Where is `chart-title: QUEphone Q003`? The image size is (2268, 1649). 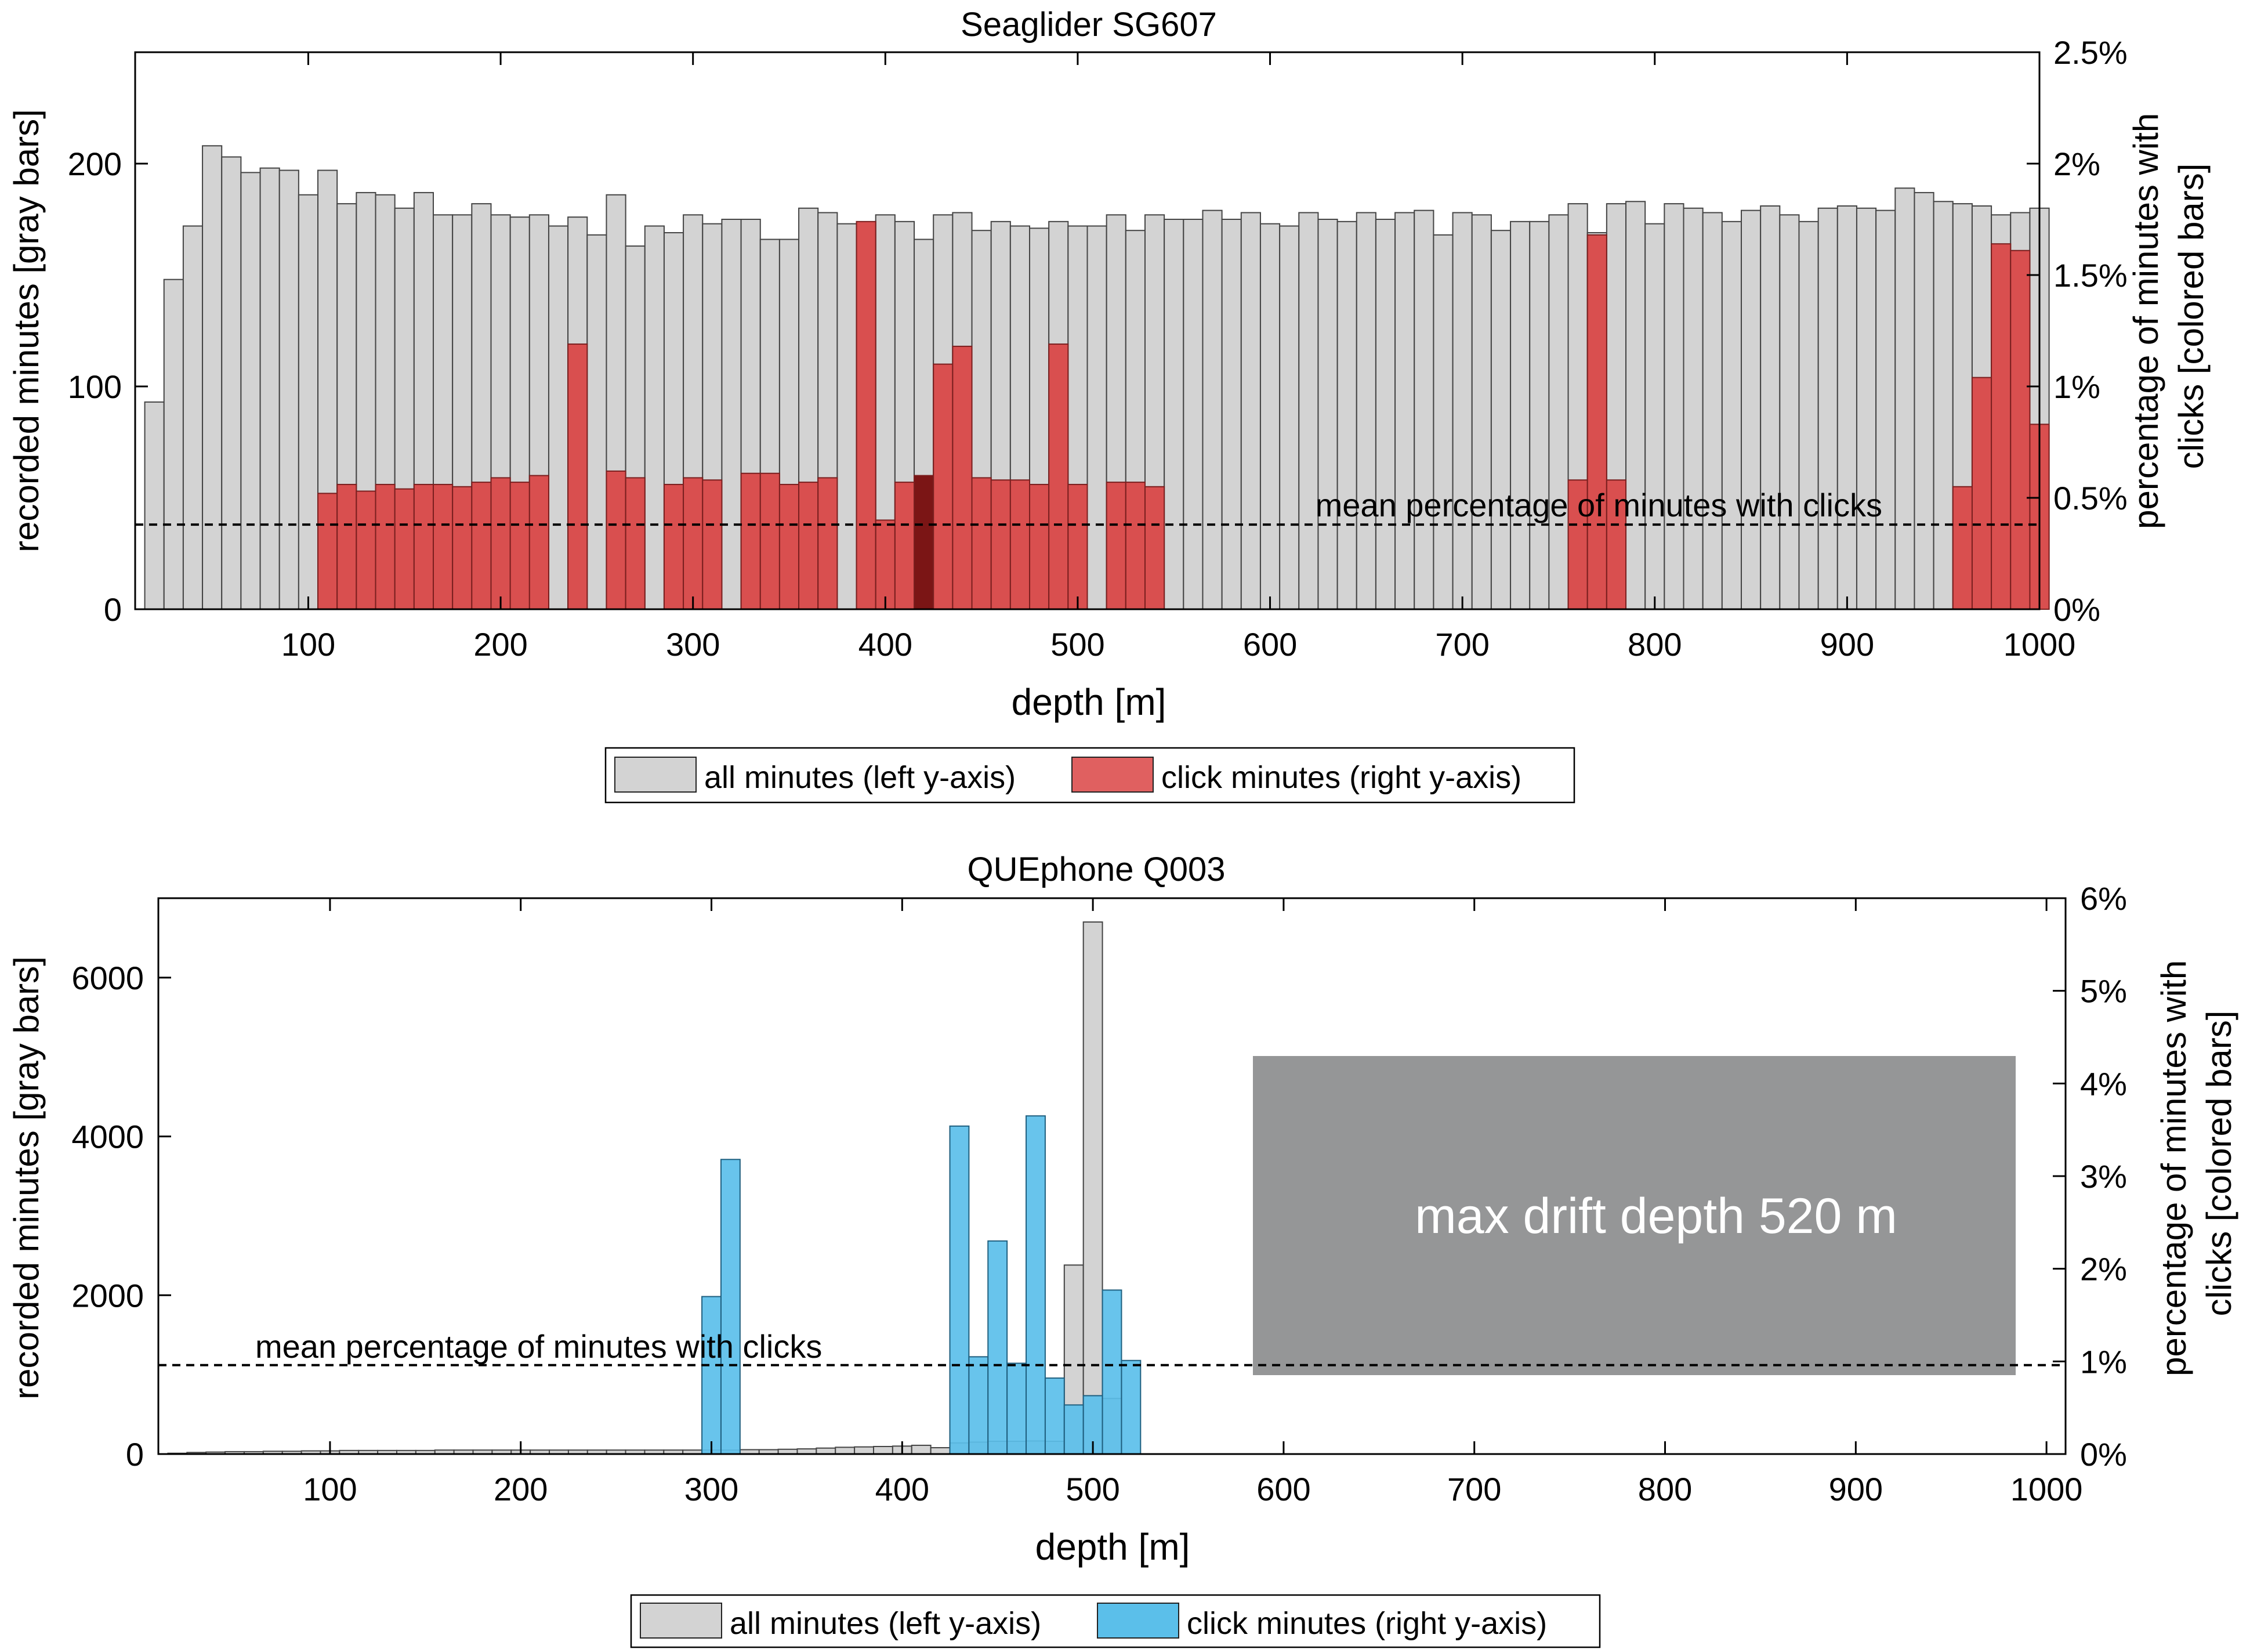 chart-title: QUEphone Q003 is located at coordinates (1097, 870).